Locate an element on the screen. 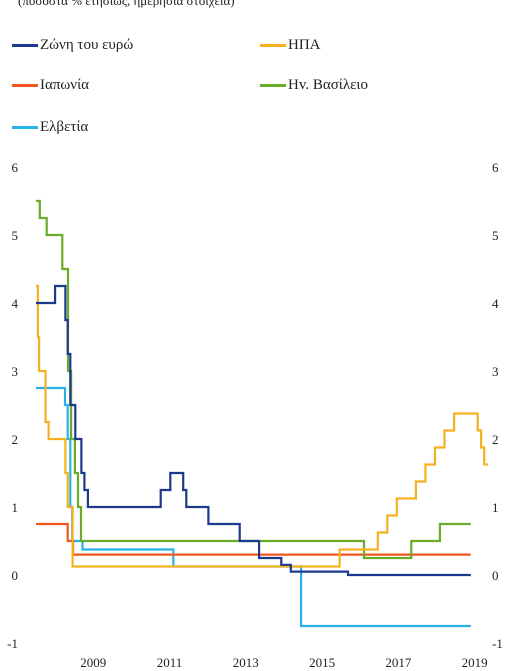  y-tick-label-left: 3 is located at coordinates (15, 371).